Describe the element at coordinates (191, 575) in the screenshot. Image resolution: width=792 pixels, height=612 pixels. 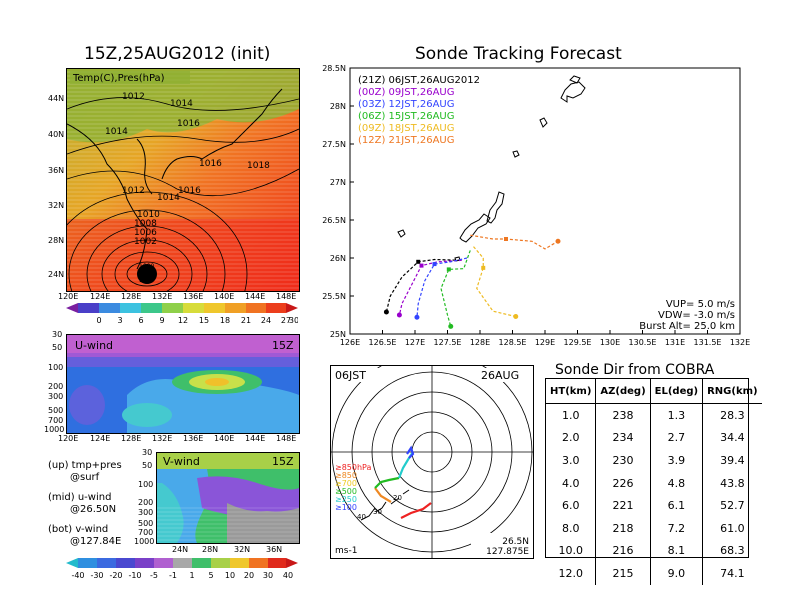
I see `colorbar-tick: 1` at that location.